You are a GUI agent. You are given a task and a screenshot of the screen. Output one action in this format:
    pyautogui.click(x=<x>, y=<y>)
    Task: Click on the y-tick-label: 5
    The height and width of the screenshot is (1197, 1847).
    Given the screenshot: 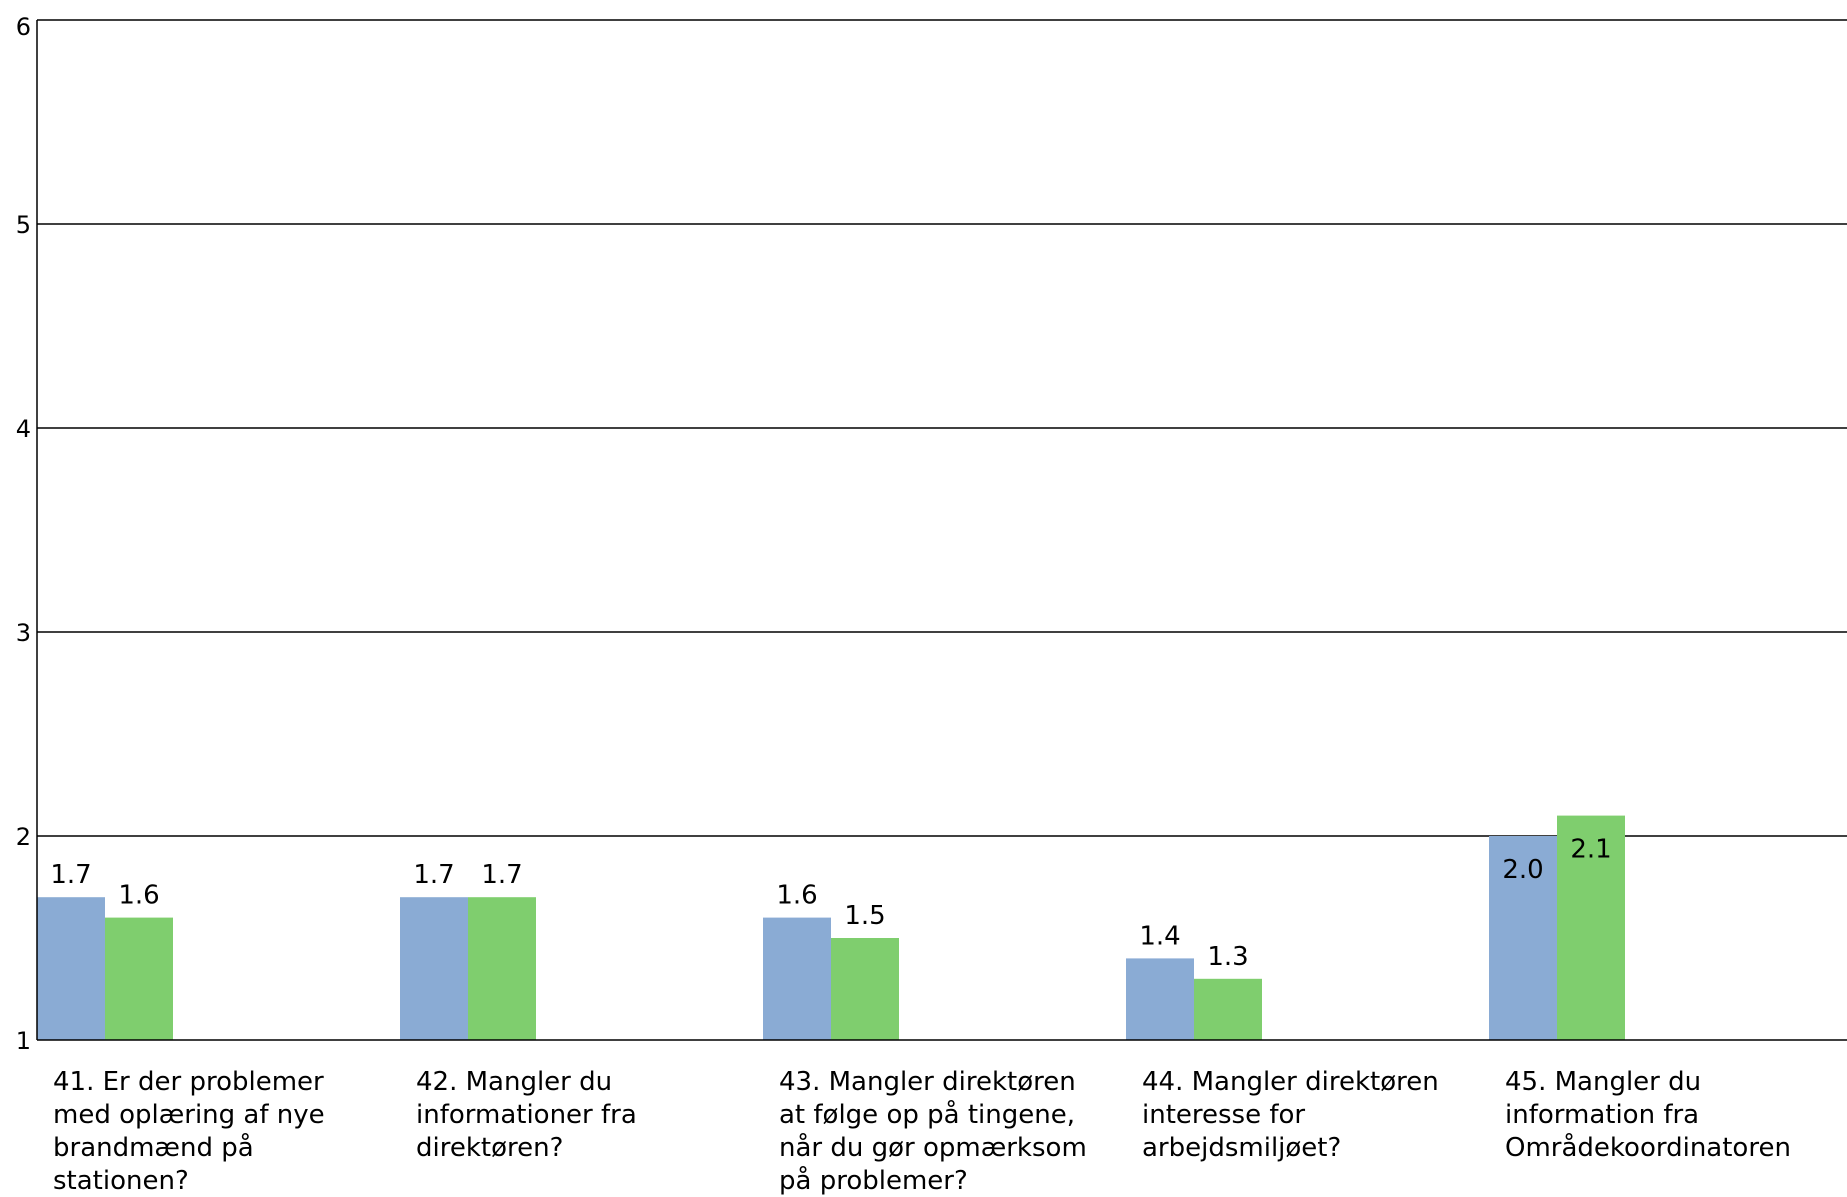 What is the action you would take?
    pyautogui.click(x=23, y=225)
    